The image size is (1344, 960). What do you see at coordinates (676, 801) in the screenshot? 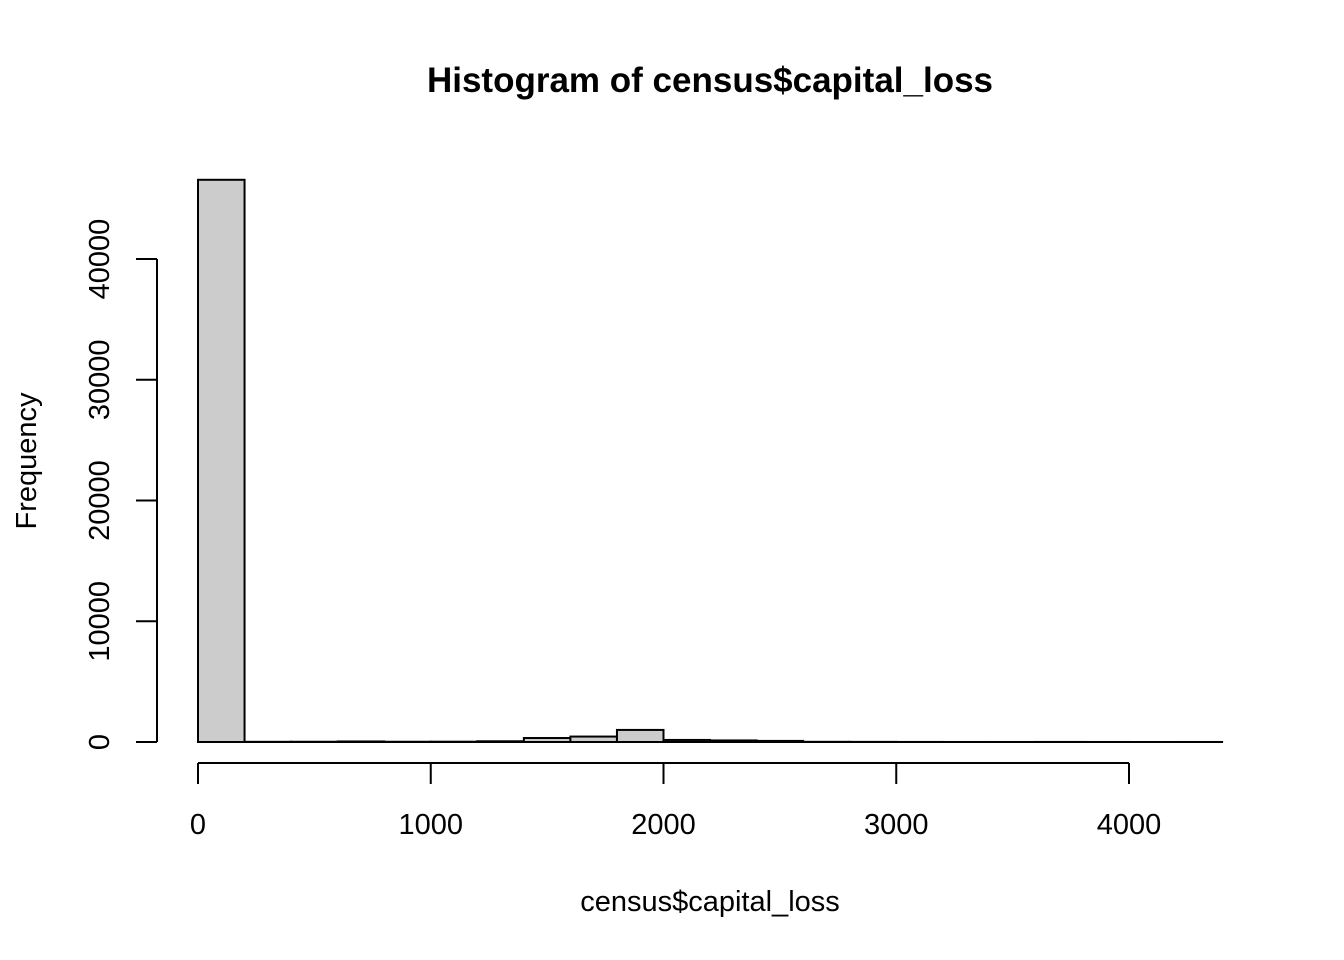
I see `x-axis: 0 1000 2000 3000 4000` at bounding box center [676, 801].